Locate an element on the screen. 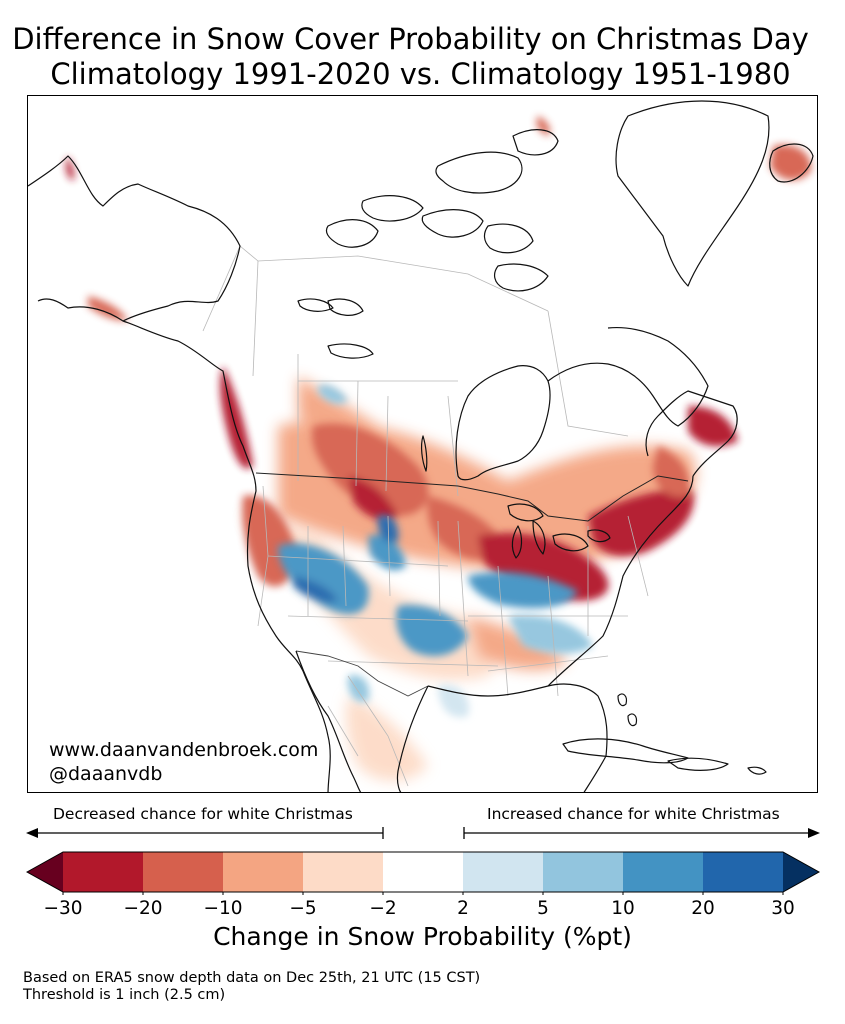 This screenshot has width=845, height=1024. decreased-chance-label: Decreased chance for white Christmas is located at coordinates (203, 814).